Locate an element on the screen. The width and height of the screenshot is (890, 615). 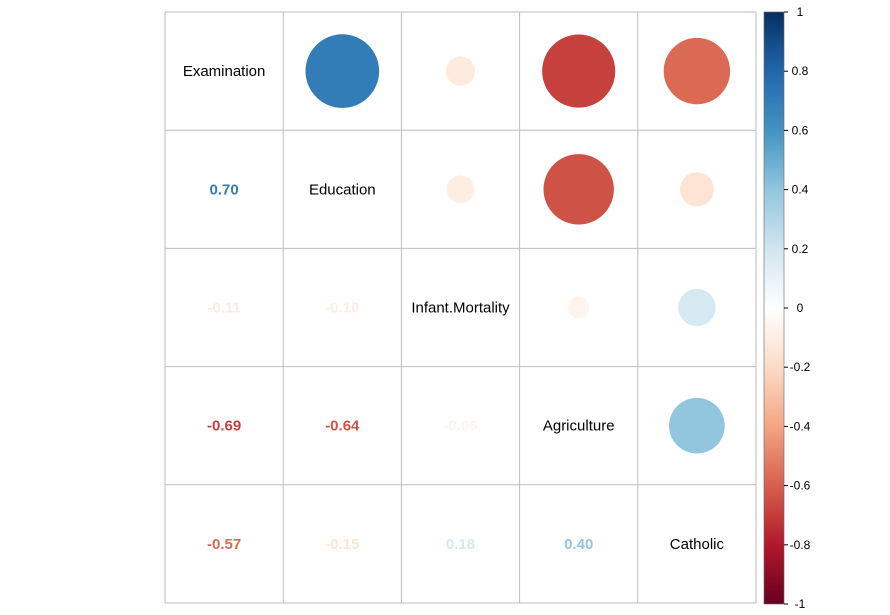
variable-label: Examination is located at coordinates (224, 71).